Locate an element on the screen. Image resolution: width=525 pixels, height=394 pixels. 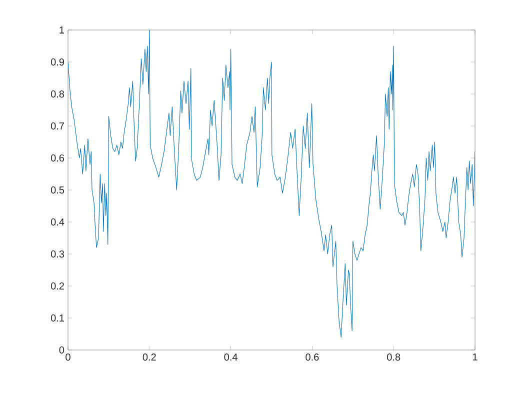
y-tick-label: 0.4 is located at coordinates (57, 222).